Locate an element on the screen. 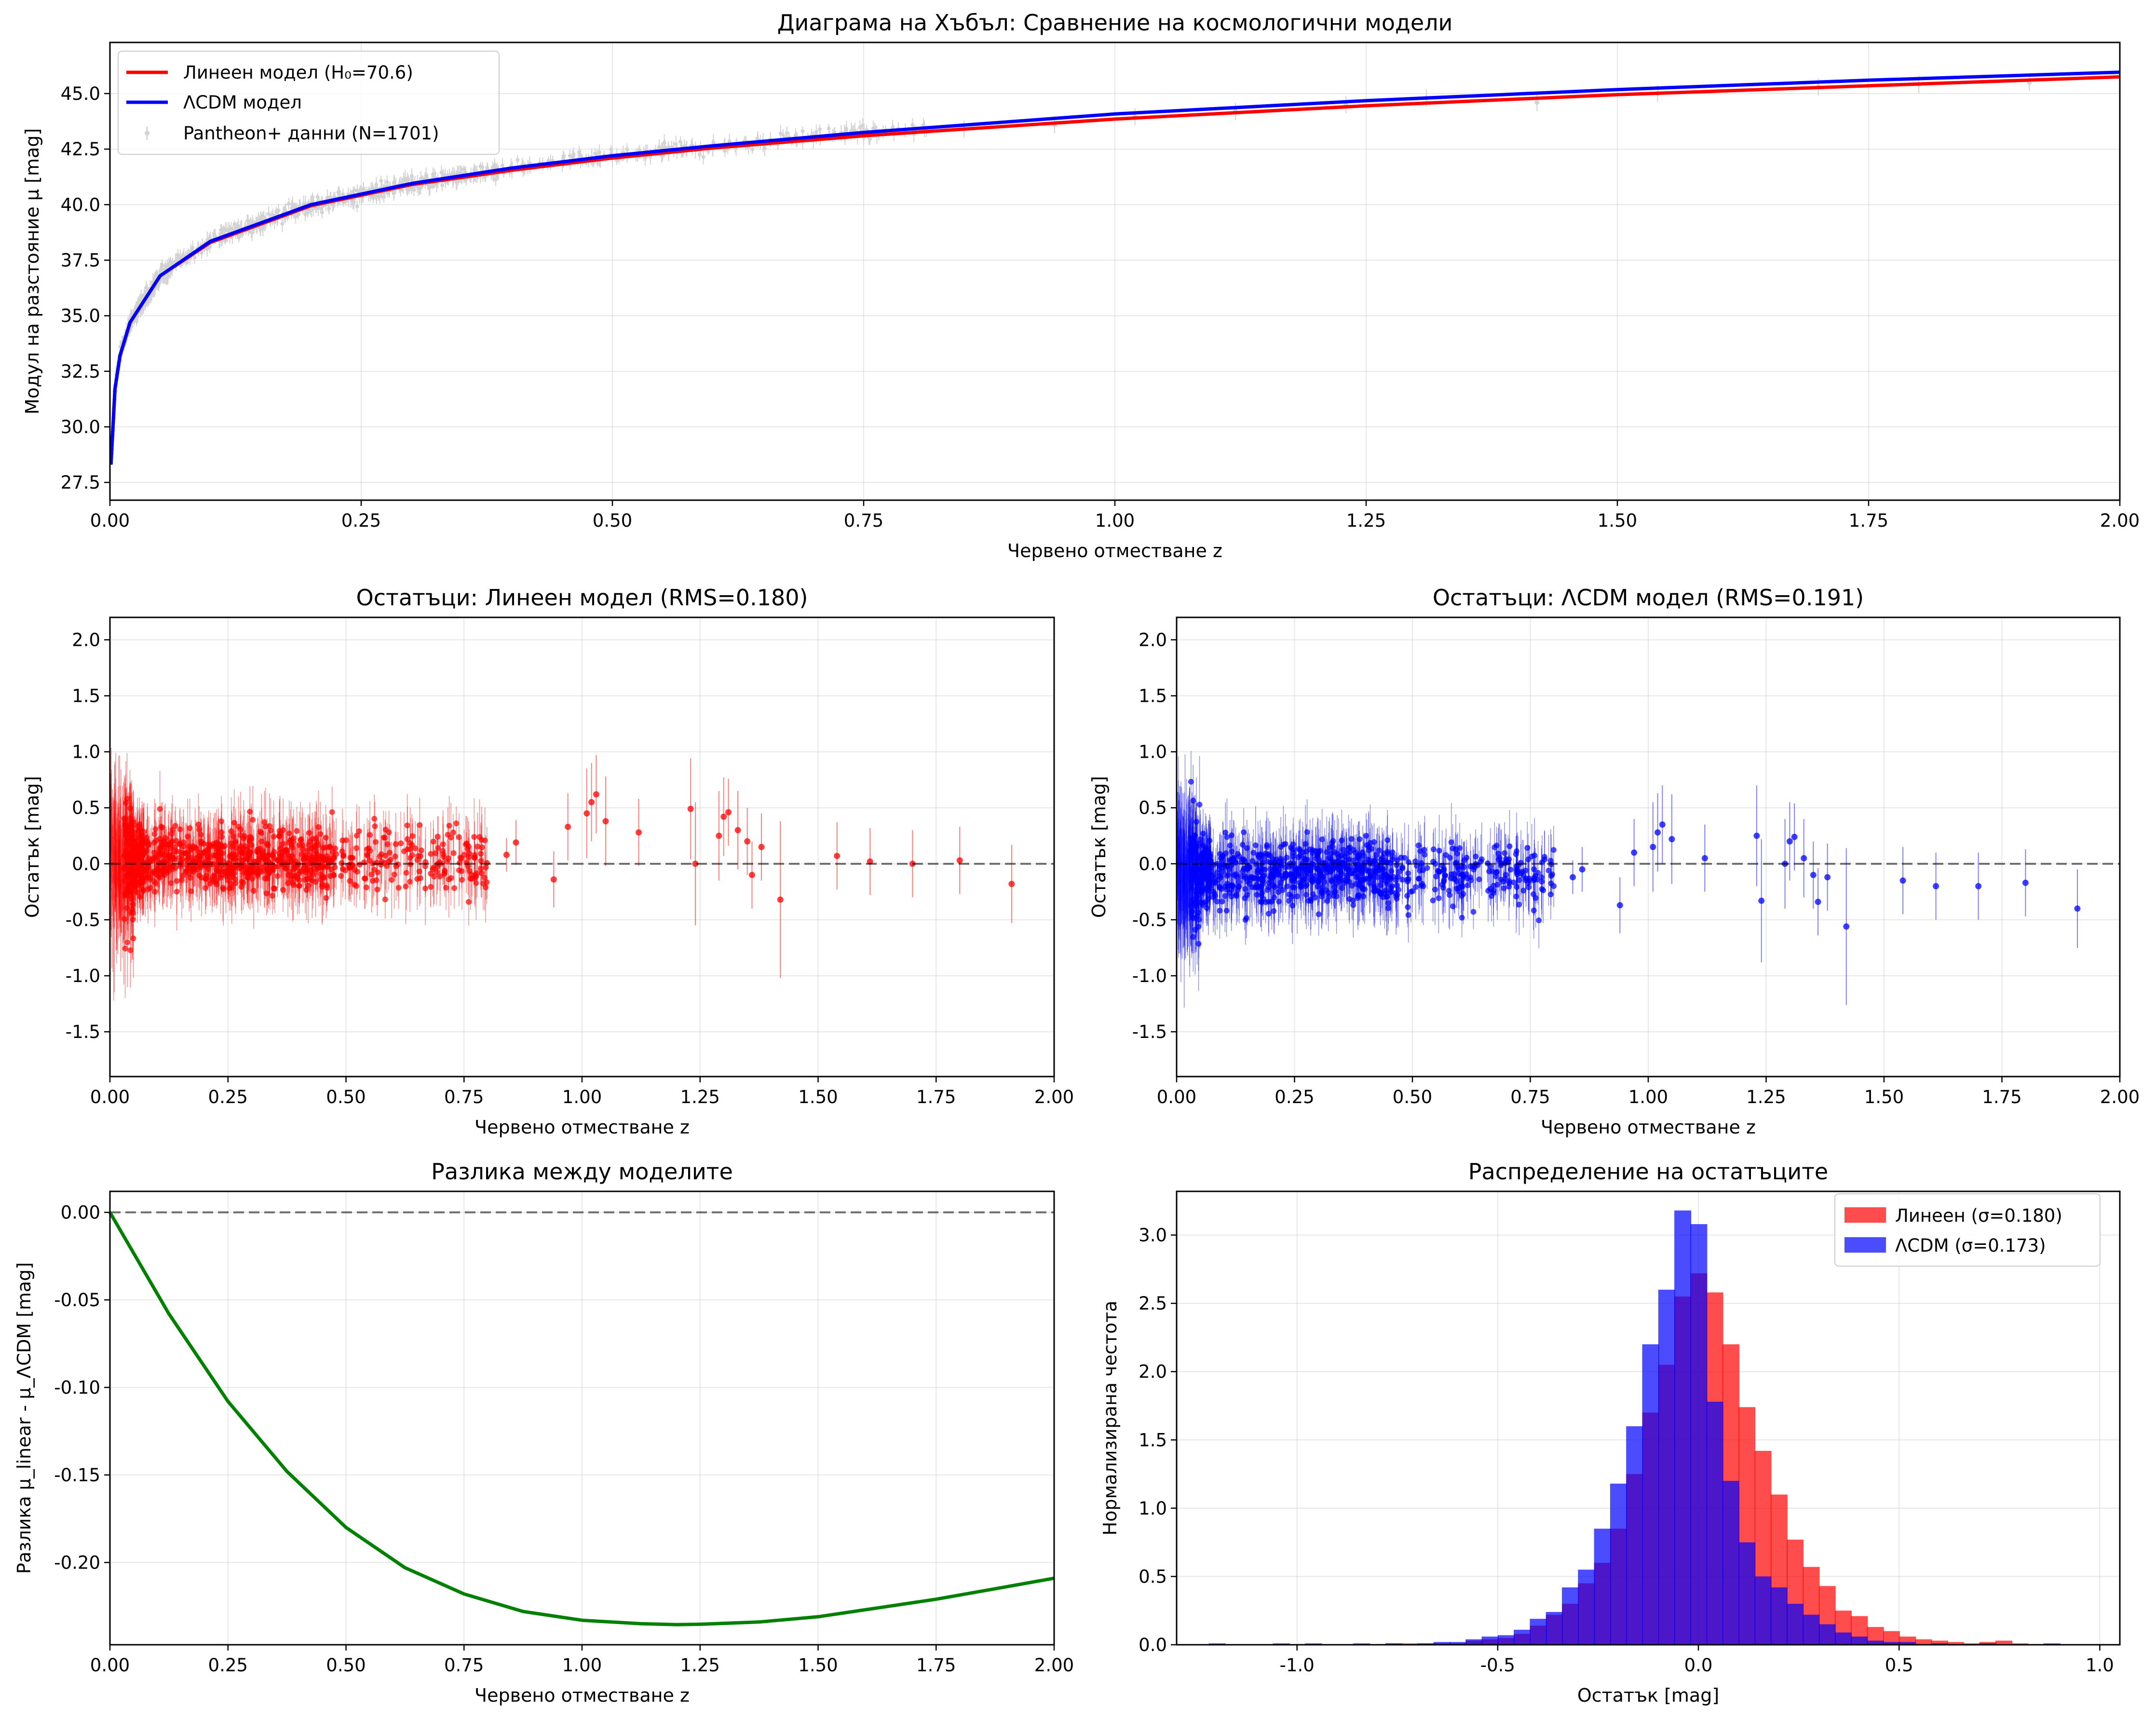 This screenshot has width=2156, height=1720. y-tick-label: 32.5 is located at coordinates (81, 371).